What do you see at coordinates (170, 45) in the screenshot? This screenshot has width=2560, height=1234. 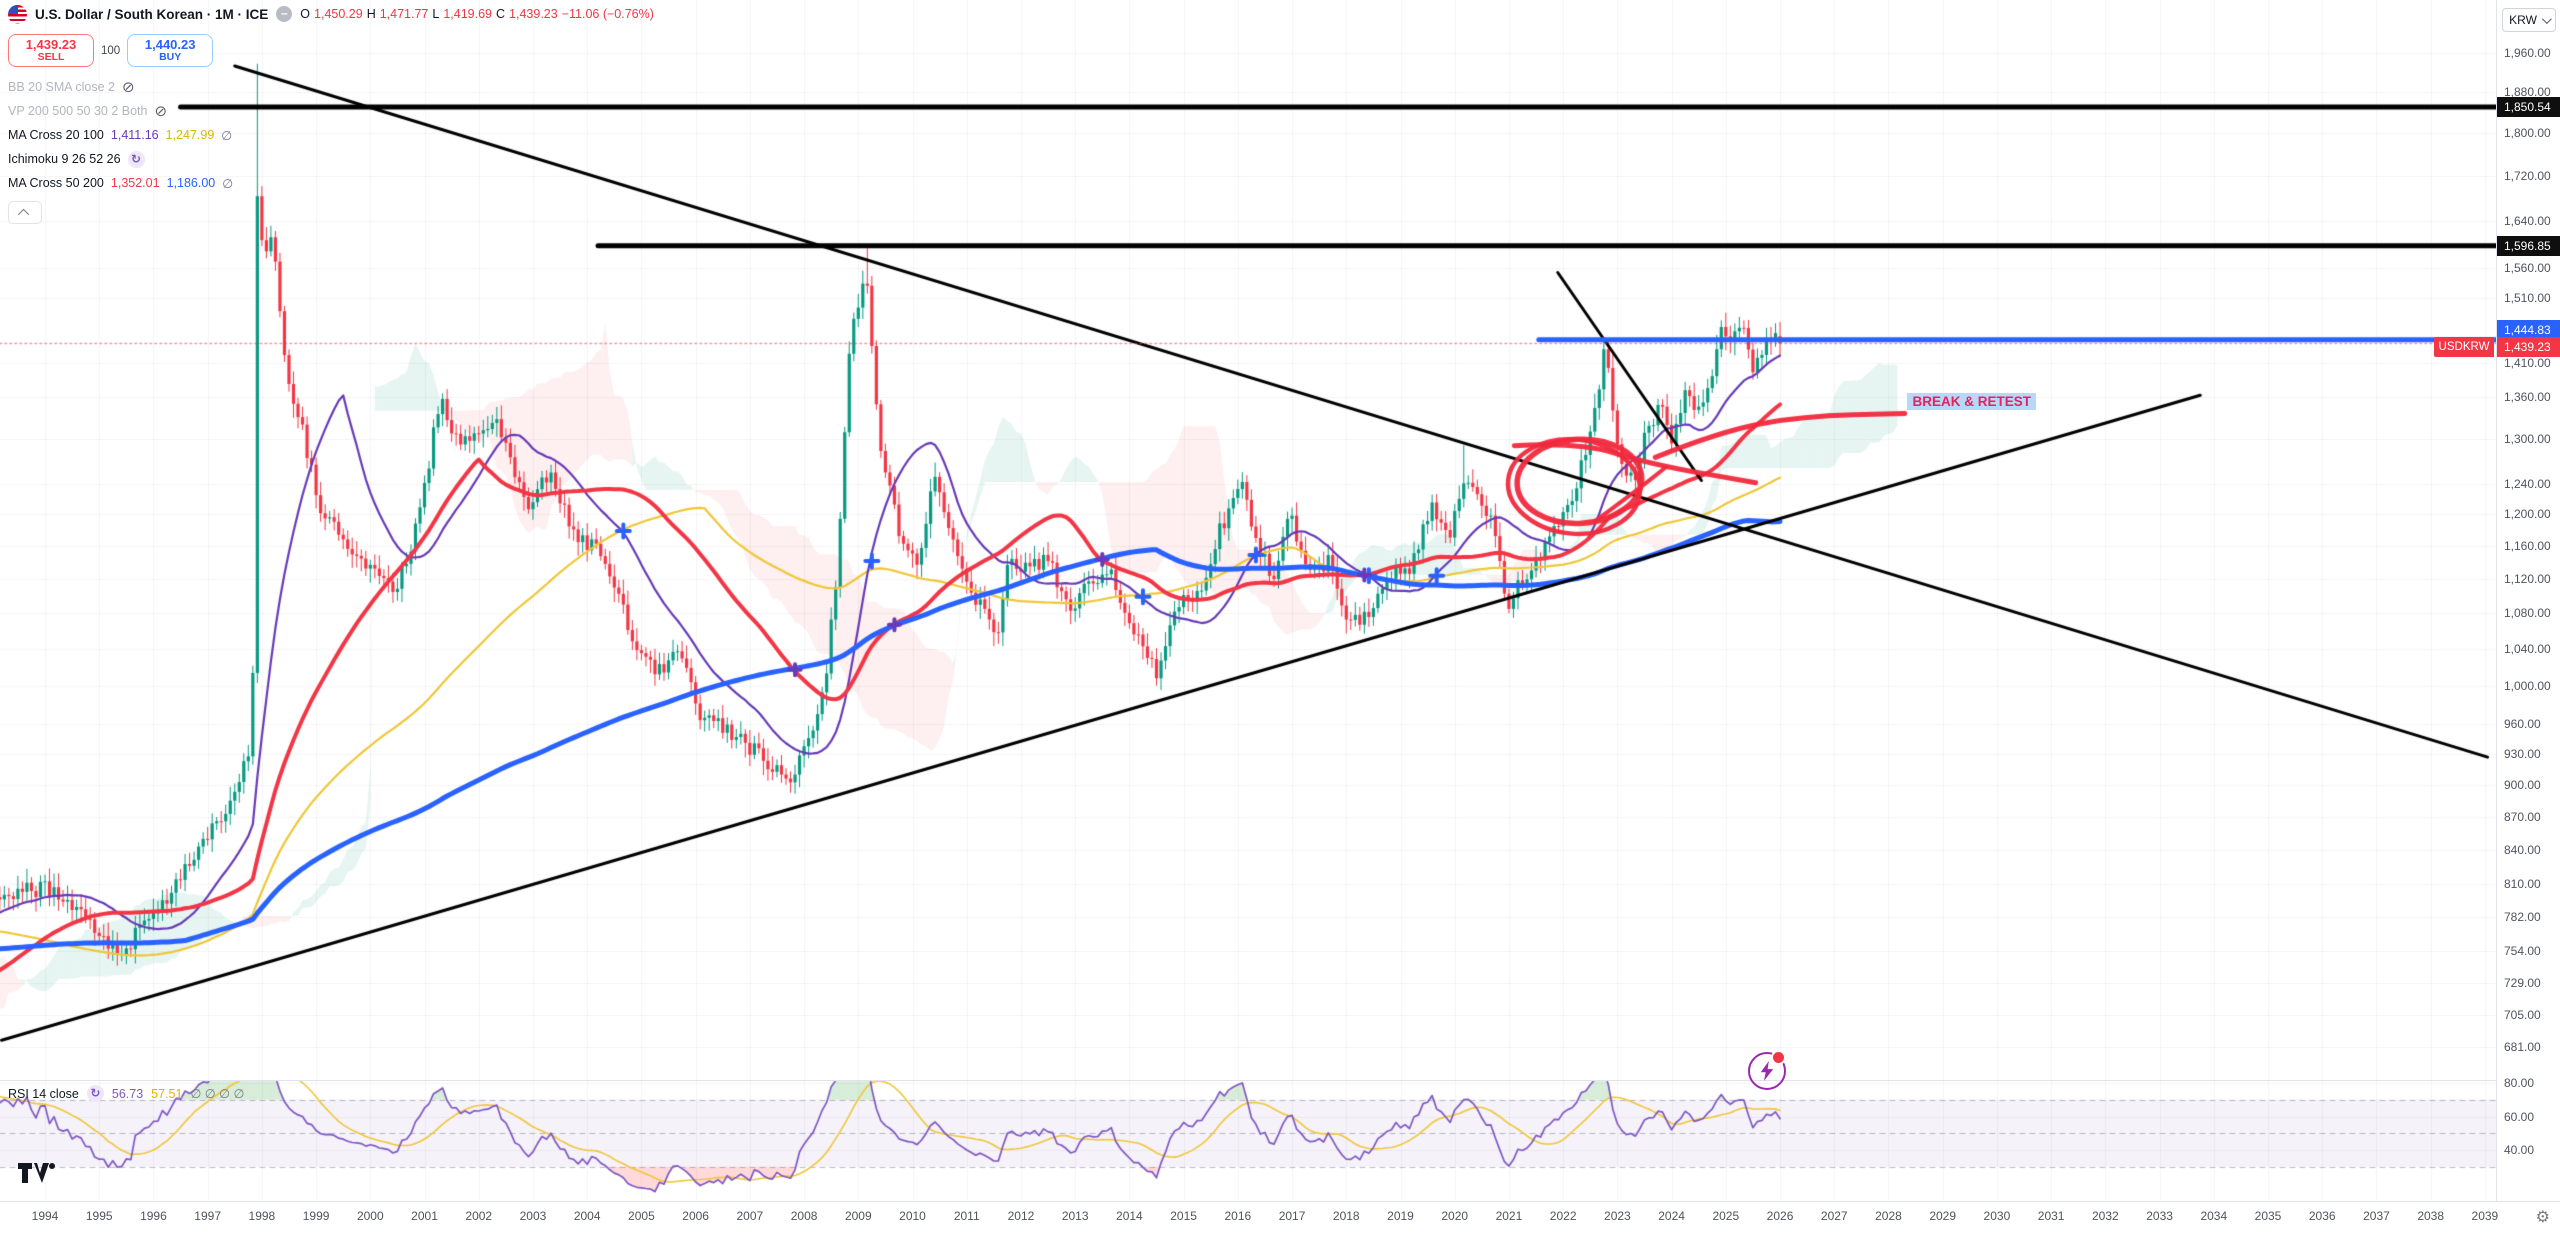 I see `buy-price: 1,440.23` at bounding box center [170, 45].